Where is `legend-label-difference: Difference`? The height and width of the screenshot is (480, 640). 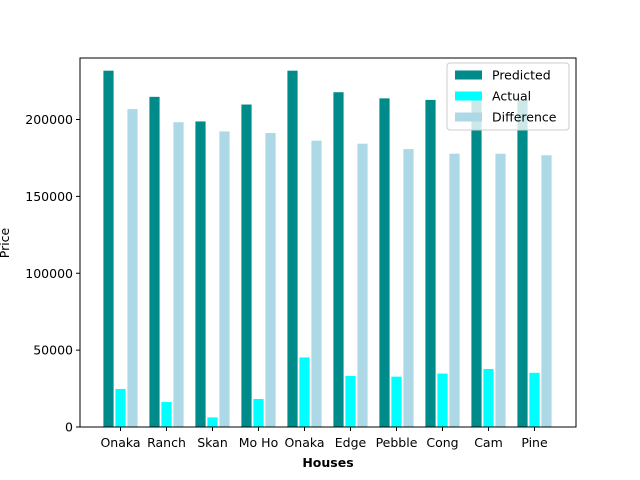
legend-label-difference: Difference is located at coordinates (524, 117).